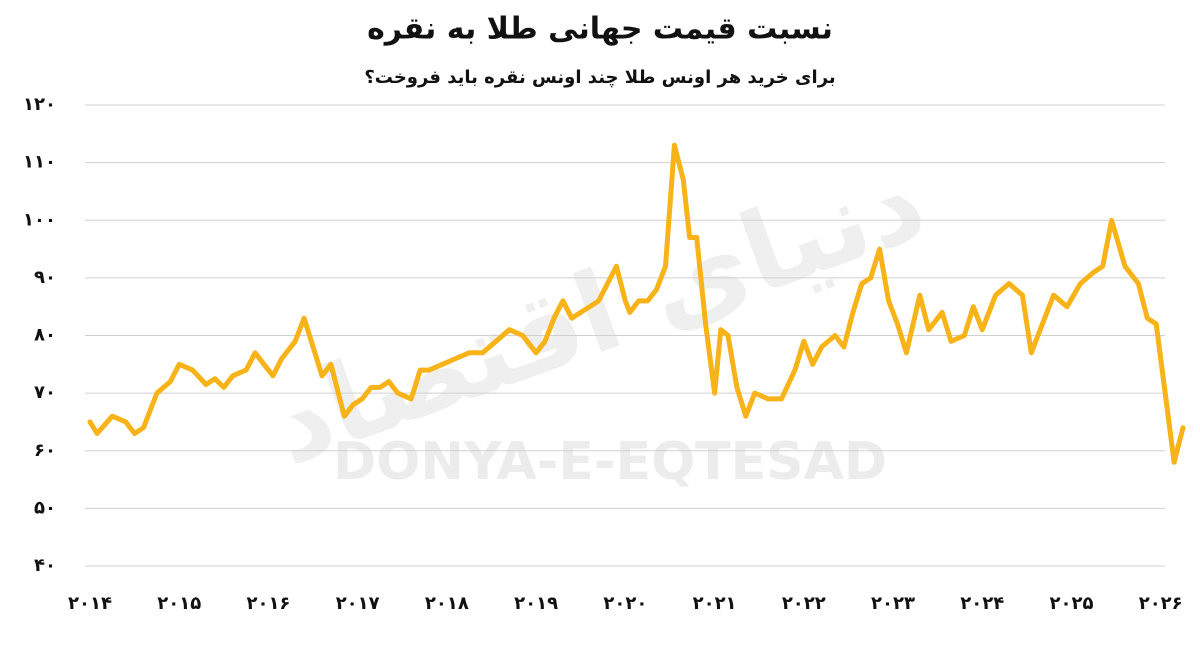 This screenshot has height=650, width=1200. Describe the element at coordinates (45, 565) in the screenshot. I see `y-tick-label: ۴۰` at that location.